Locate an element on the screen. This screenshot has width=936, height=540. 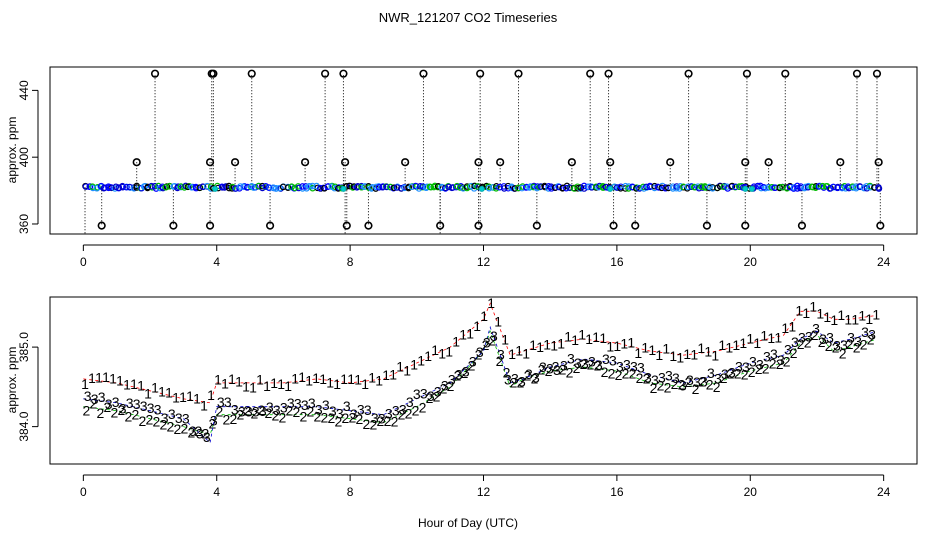
bottom-x-tick-label: 12 is located at coordinates (484, 492).